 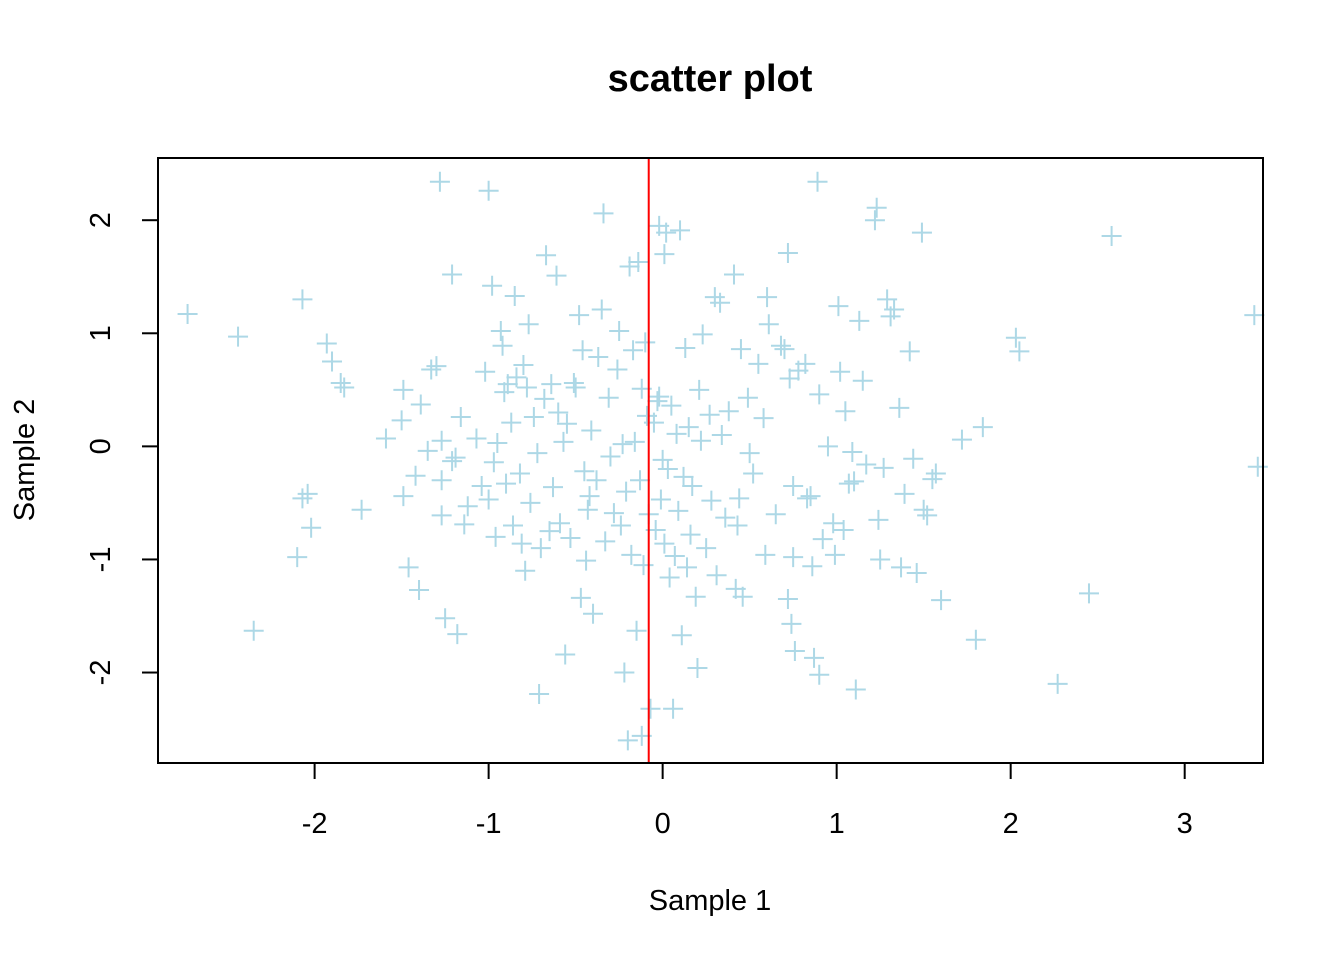 I want to click on y-tick-label: 2, so click(x=101, y=220).